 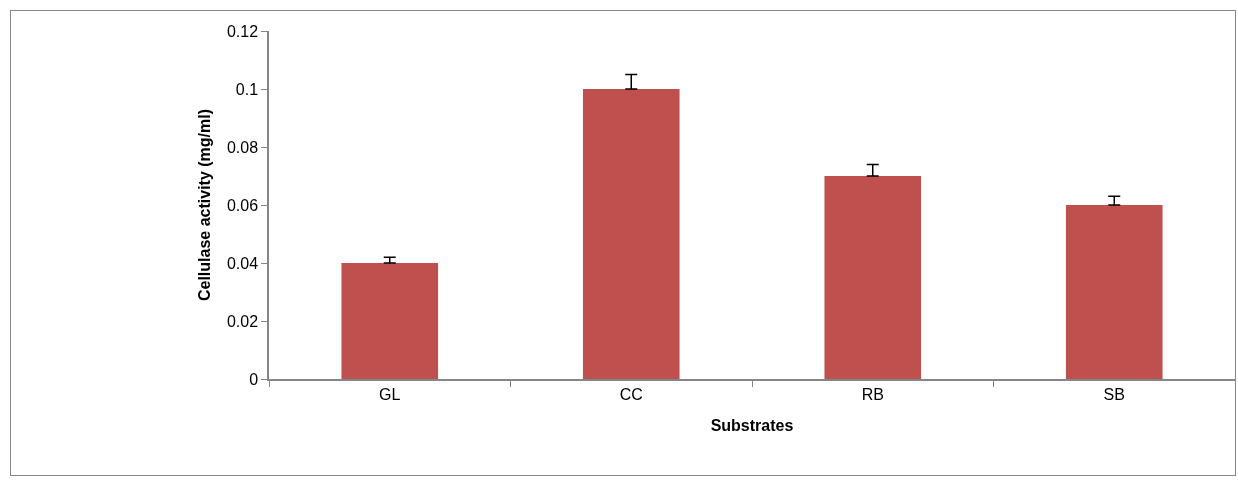 What do you see at coordinates (247, 89) in the screenshot?
I see `y-tick-label: 0.1` at bounding box center [247, 89].